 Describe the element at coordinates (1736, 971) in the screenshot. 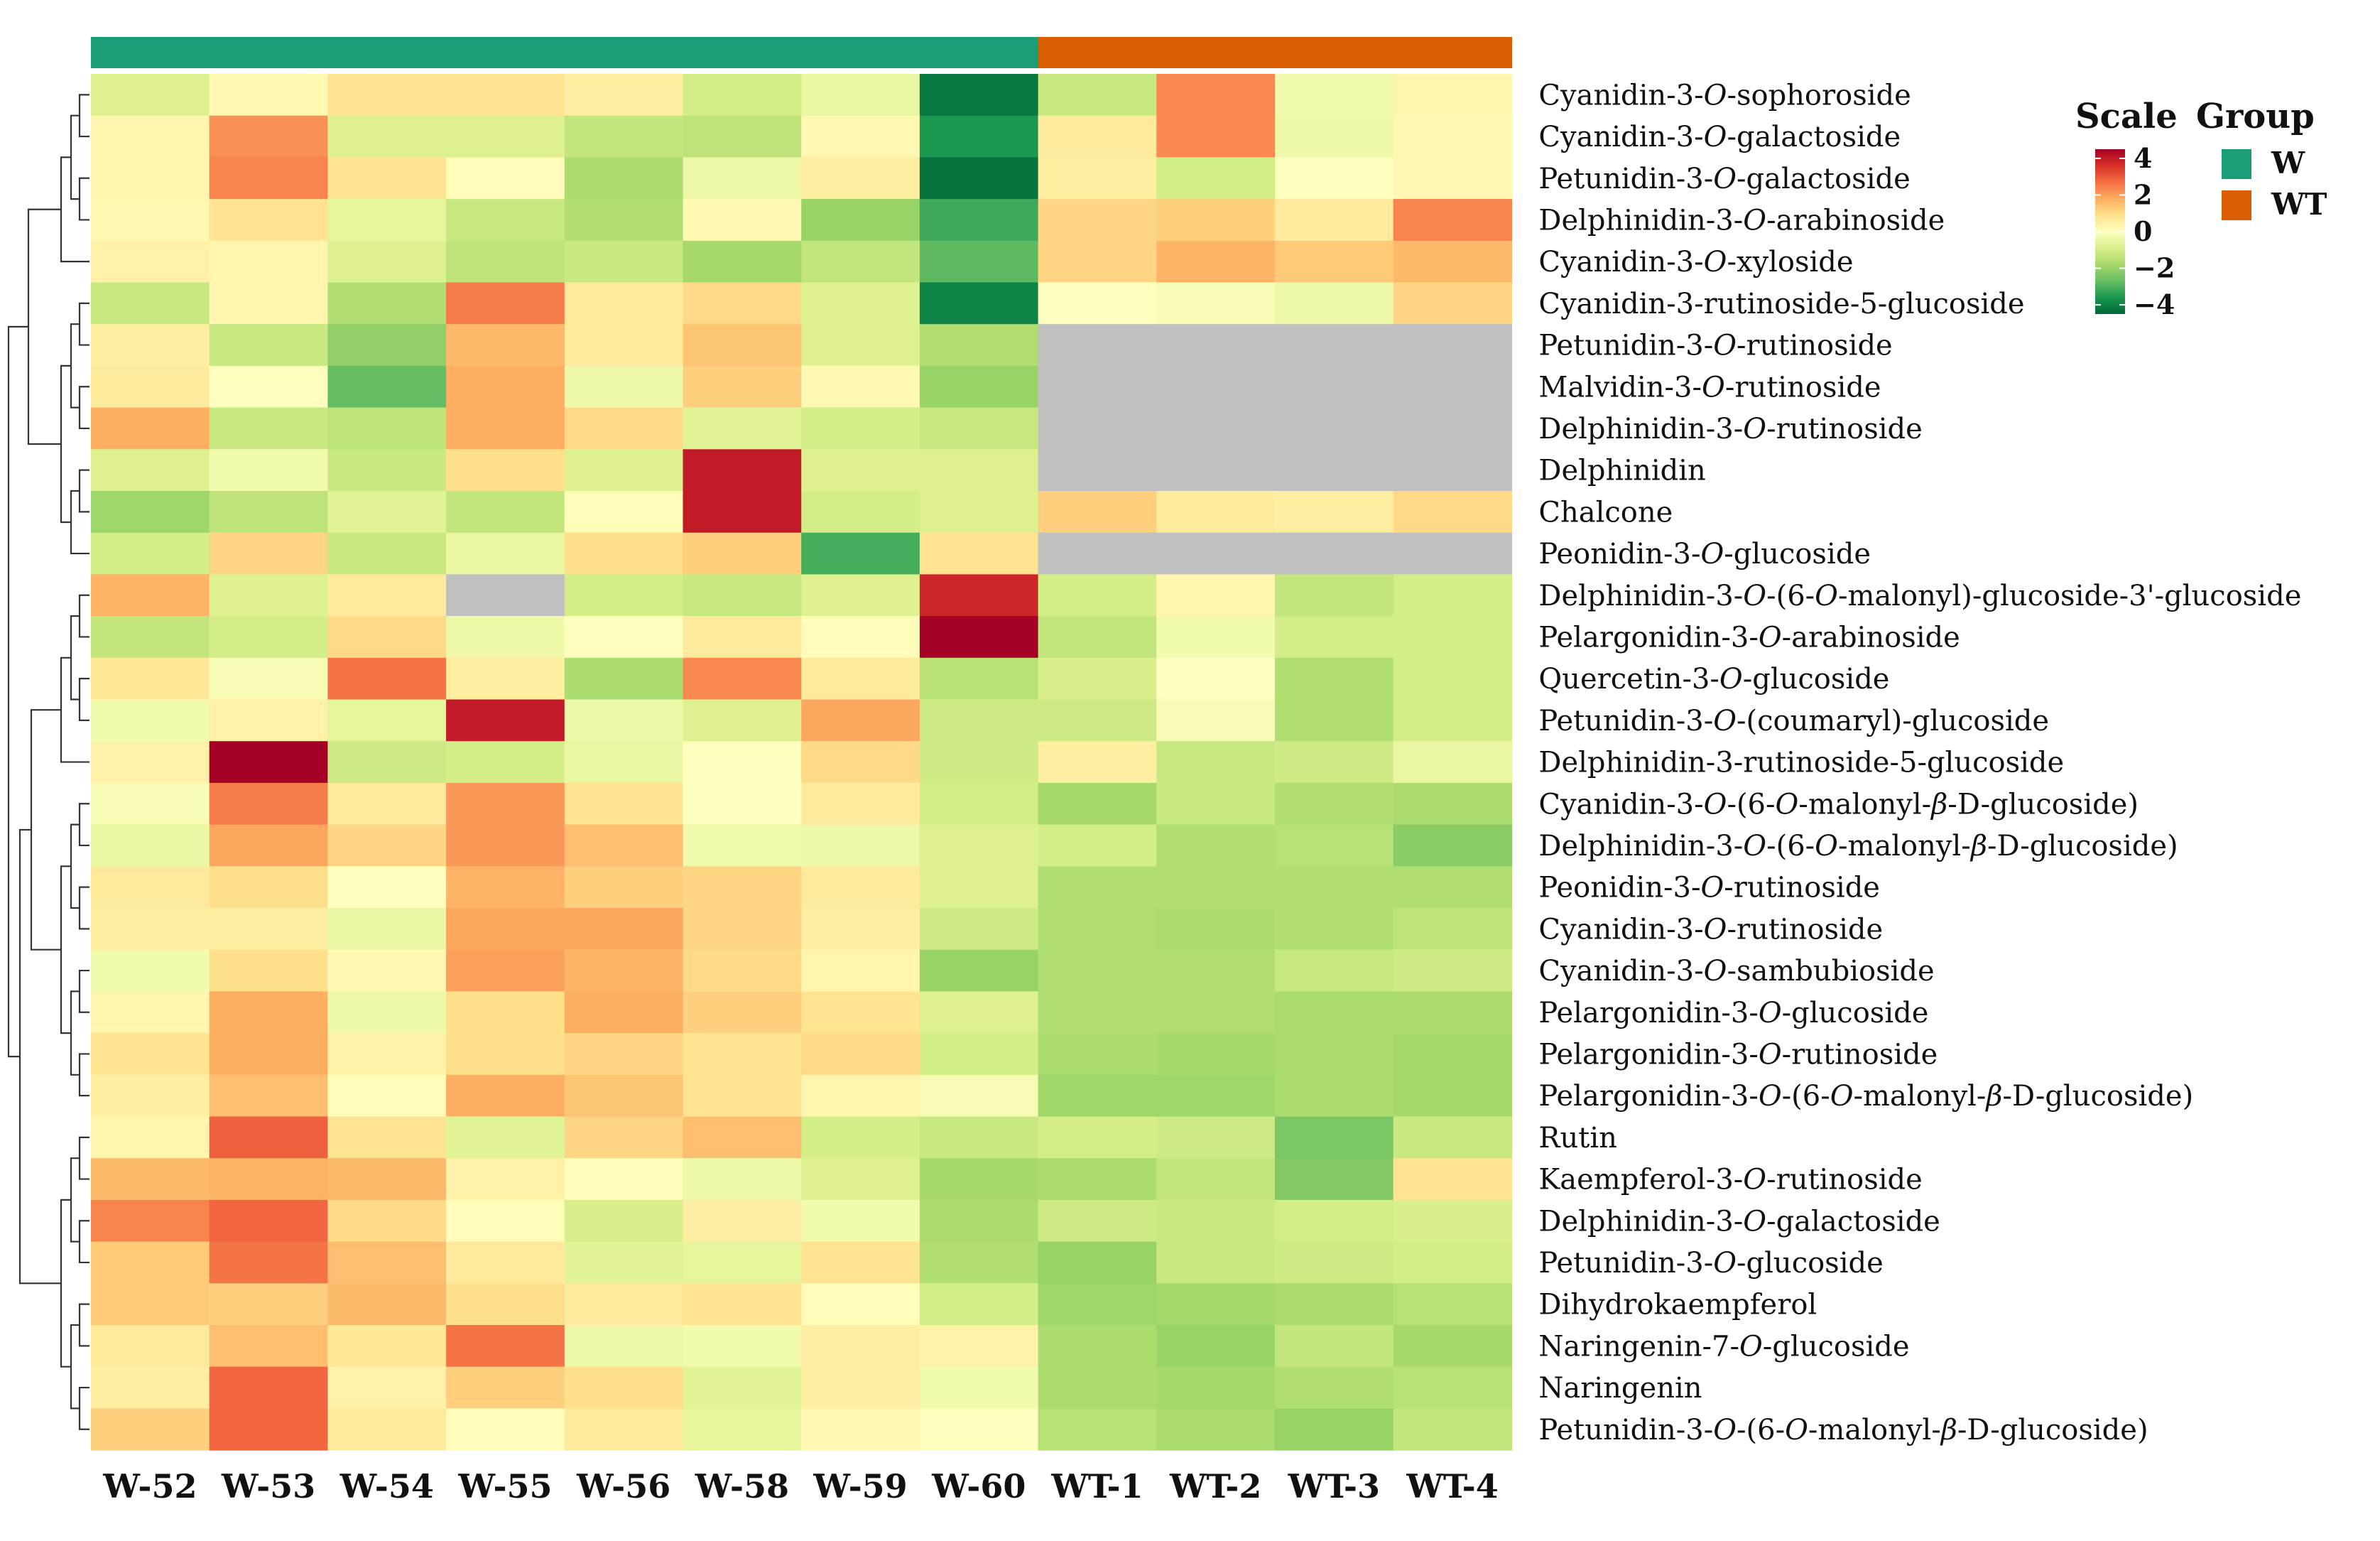

I see `row-label: Cyanidin-3-O-sambubioside` at that location.